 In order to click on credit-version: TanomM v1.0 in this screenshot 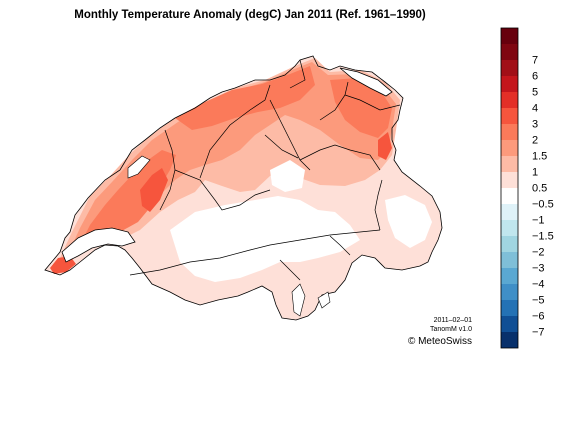, I will do `click(450, 329)`.